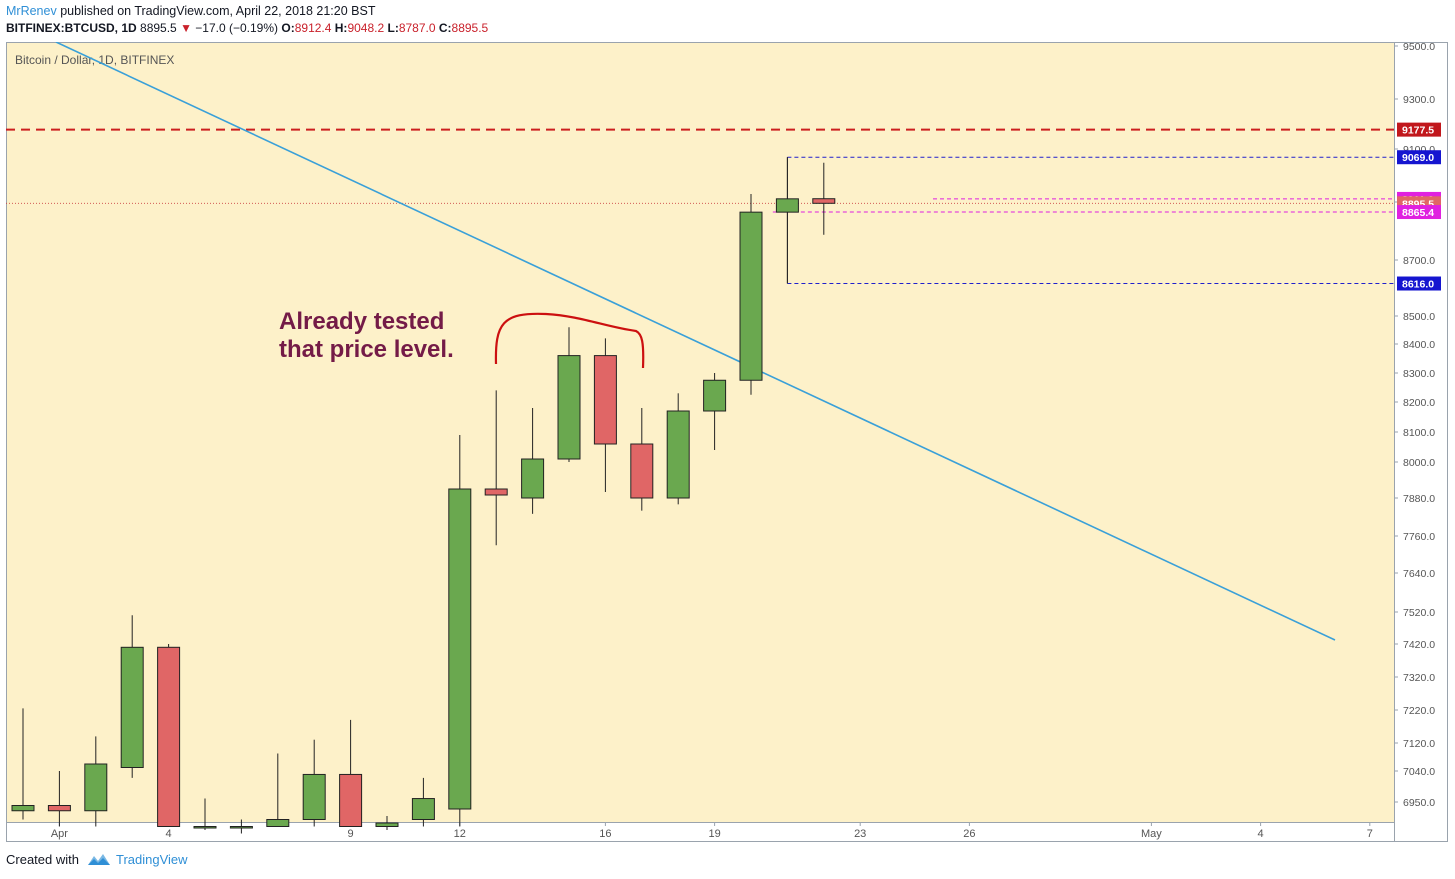  I want to click on y-tick-label: 9300.0, so click(1419, 100).